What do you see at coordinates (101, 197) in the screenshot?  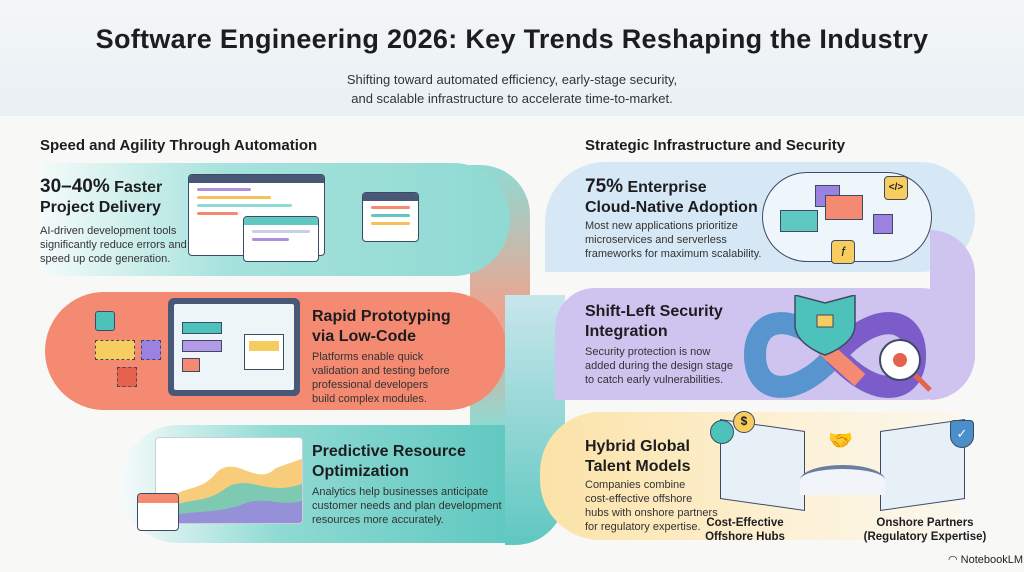 I see `card-title: 30–40% Faster Project Delivery` at bounding box center [101, 197].